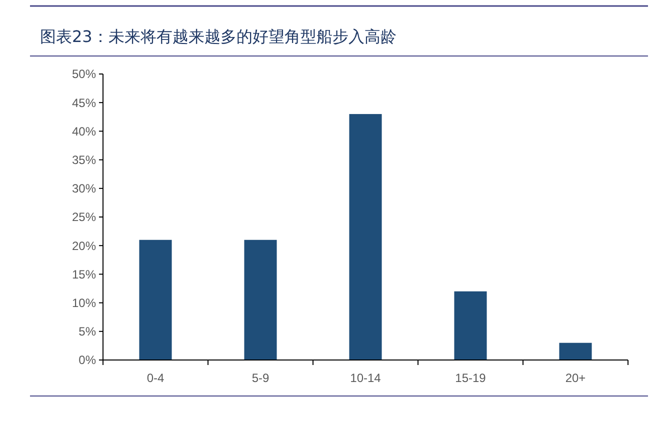 The width and height of the screenshot is (666, 440). Describe the element at coordinates (87, 331) in the screenshot. I see `y-tick-label: 5%` at that location.